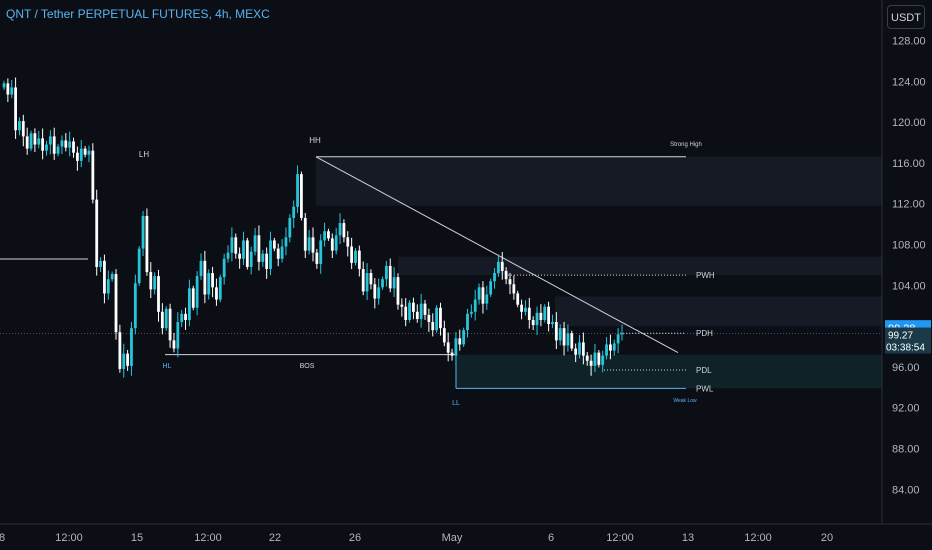 The width and height of the screenshot is (932, 550). Describe the element at coordinates (909, 82) in the screenshot. I see `price-tick-label: 124.00` at that location.